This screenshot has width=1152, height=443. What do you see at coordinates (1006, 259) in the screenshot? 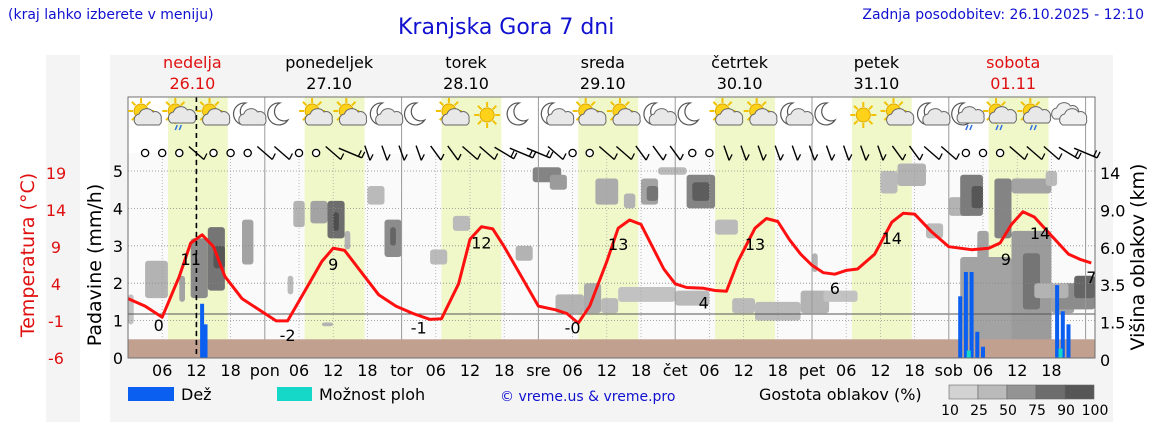
I see `temperature-label: 9` at bounding box center [1006, 259].